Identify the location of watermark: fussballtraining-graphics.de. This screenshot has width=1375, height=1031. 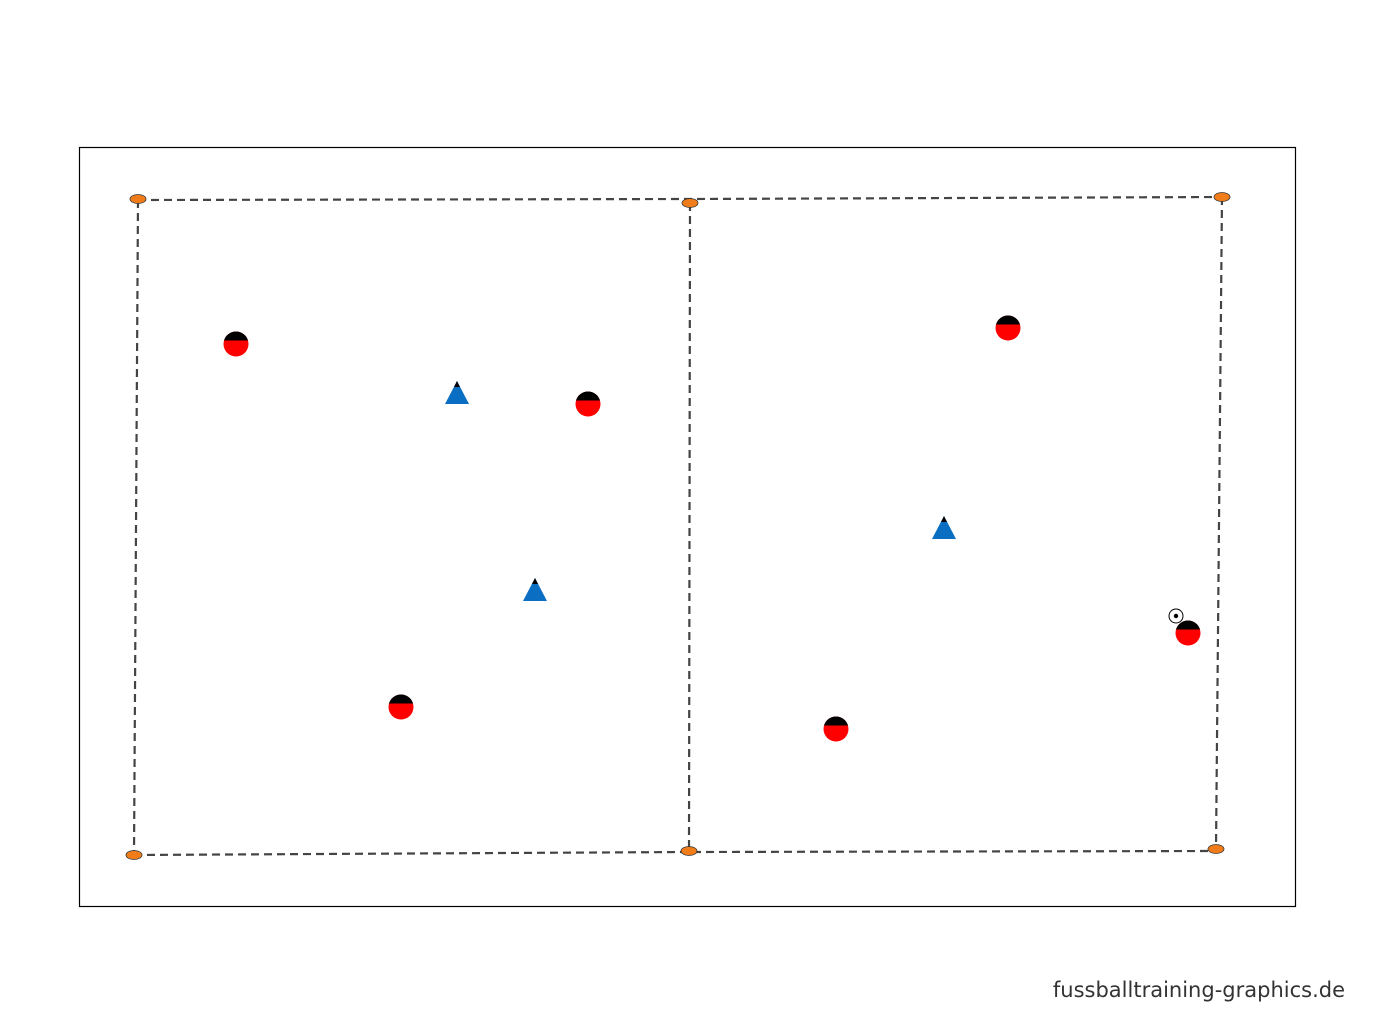
(1198, 990).